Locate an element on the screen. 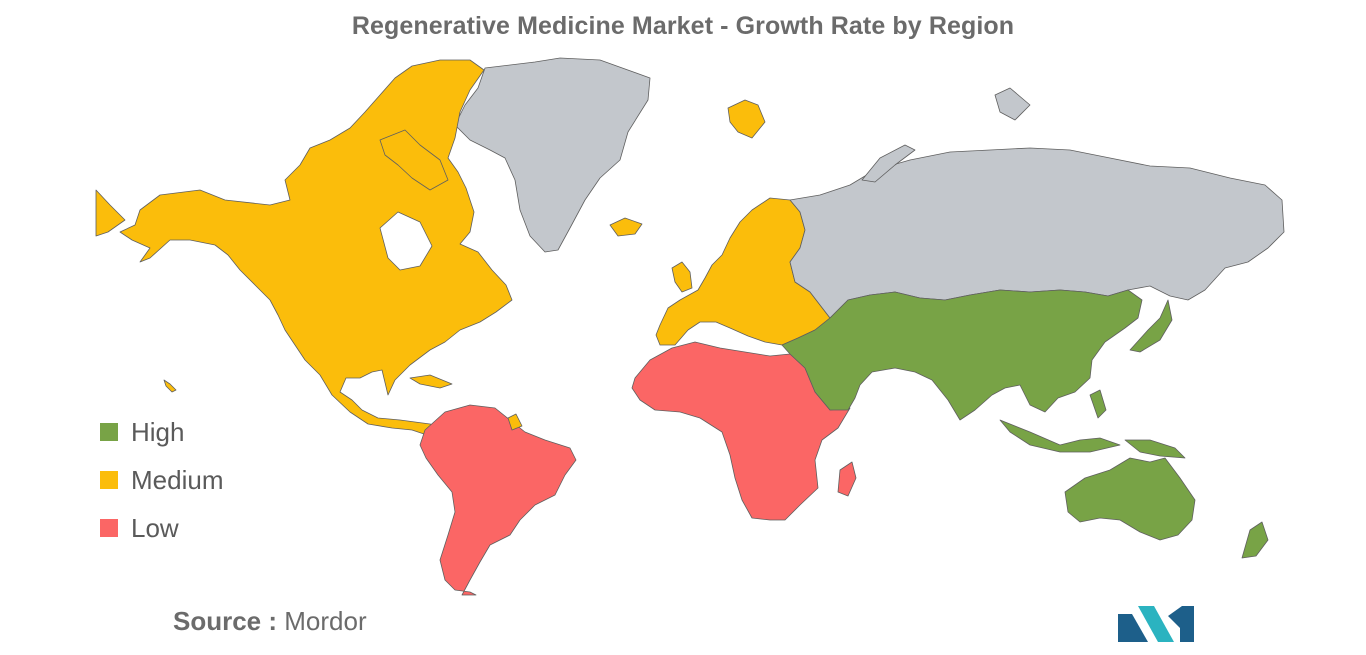  region-south-america is located at coordinates (498, 500).